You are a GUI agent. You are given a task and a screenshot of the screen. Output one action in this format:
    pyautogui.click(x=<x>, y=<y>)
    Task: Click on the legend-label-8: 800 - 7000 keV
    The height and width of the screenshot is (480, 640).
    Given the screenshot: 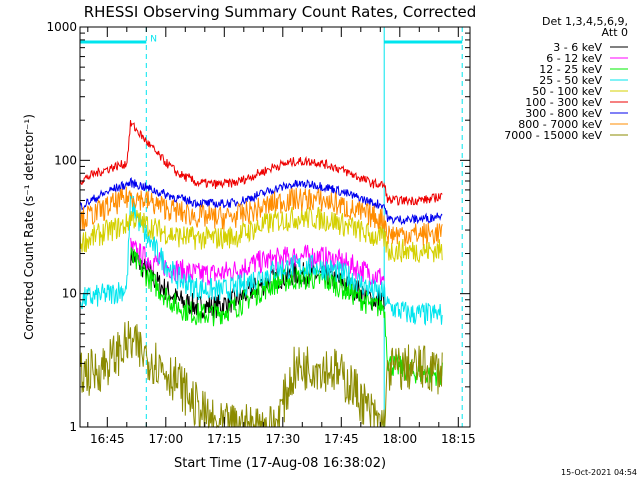 What is the action you would take?
    pyautogui.click(x=560, y=124)
    